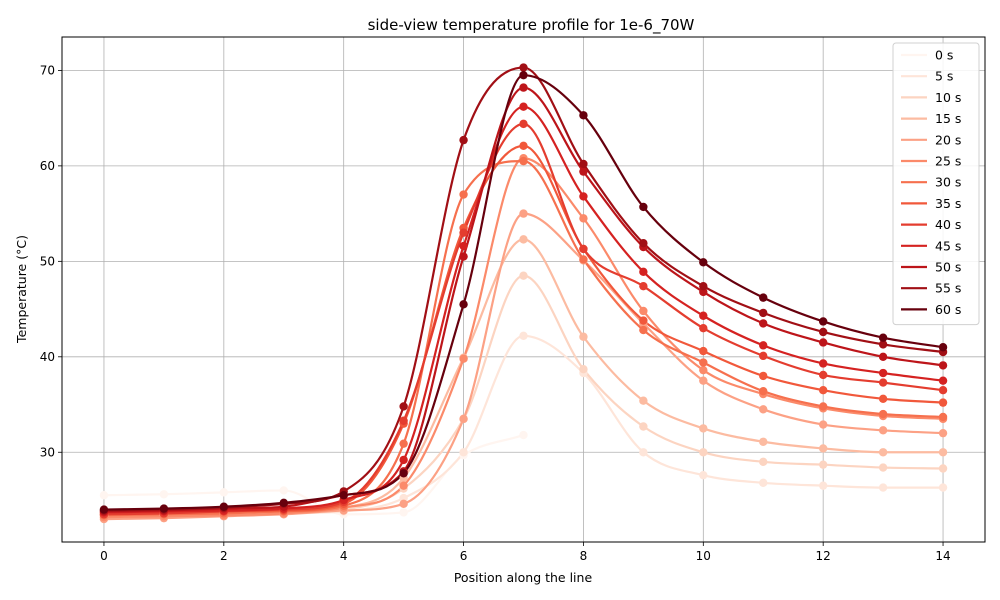 This screenshot has width=1000, height=600. I want to click on x-tick-label: 2, so click(224, 556).